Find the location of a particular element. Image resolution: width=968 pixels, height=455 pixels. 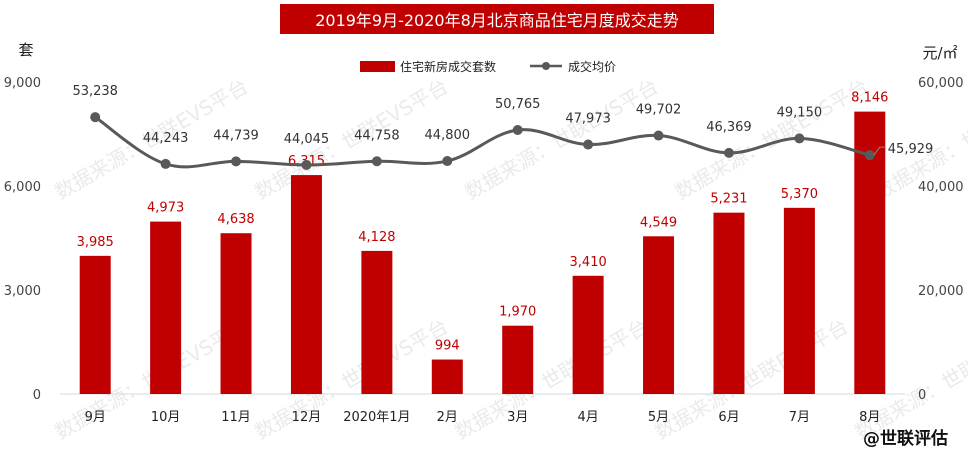

bar-value-label: 994 is located at coordinates (447, 346).